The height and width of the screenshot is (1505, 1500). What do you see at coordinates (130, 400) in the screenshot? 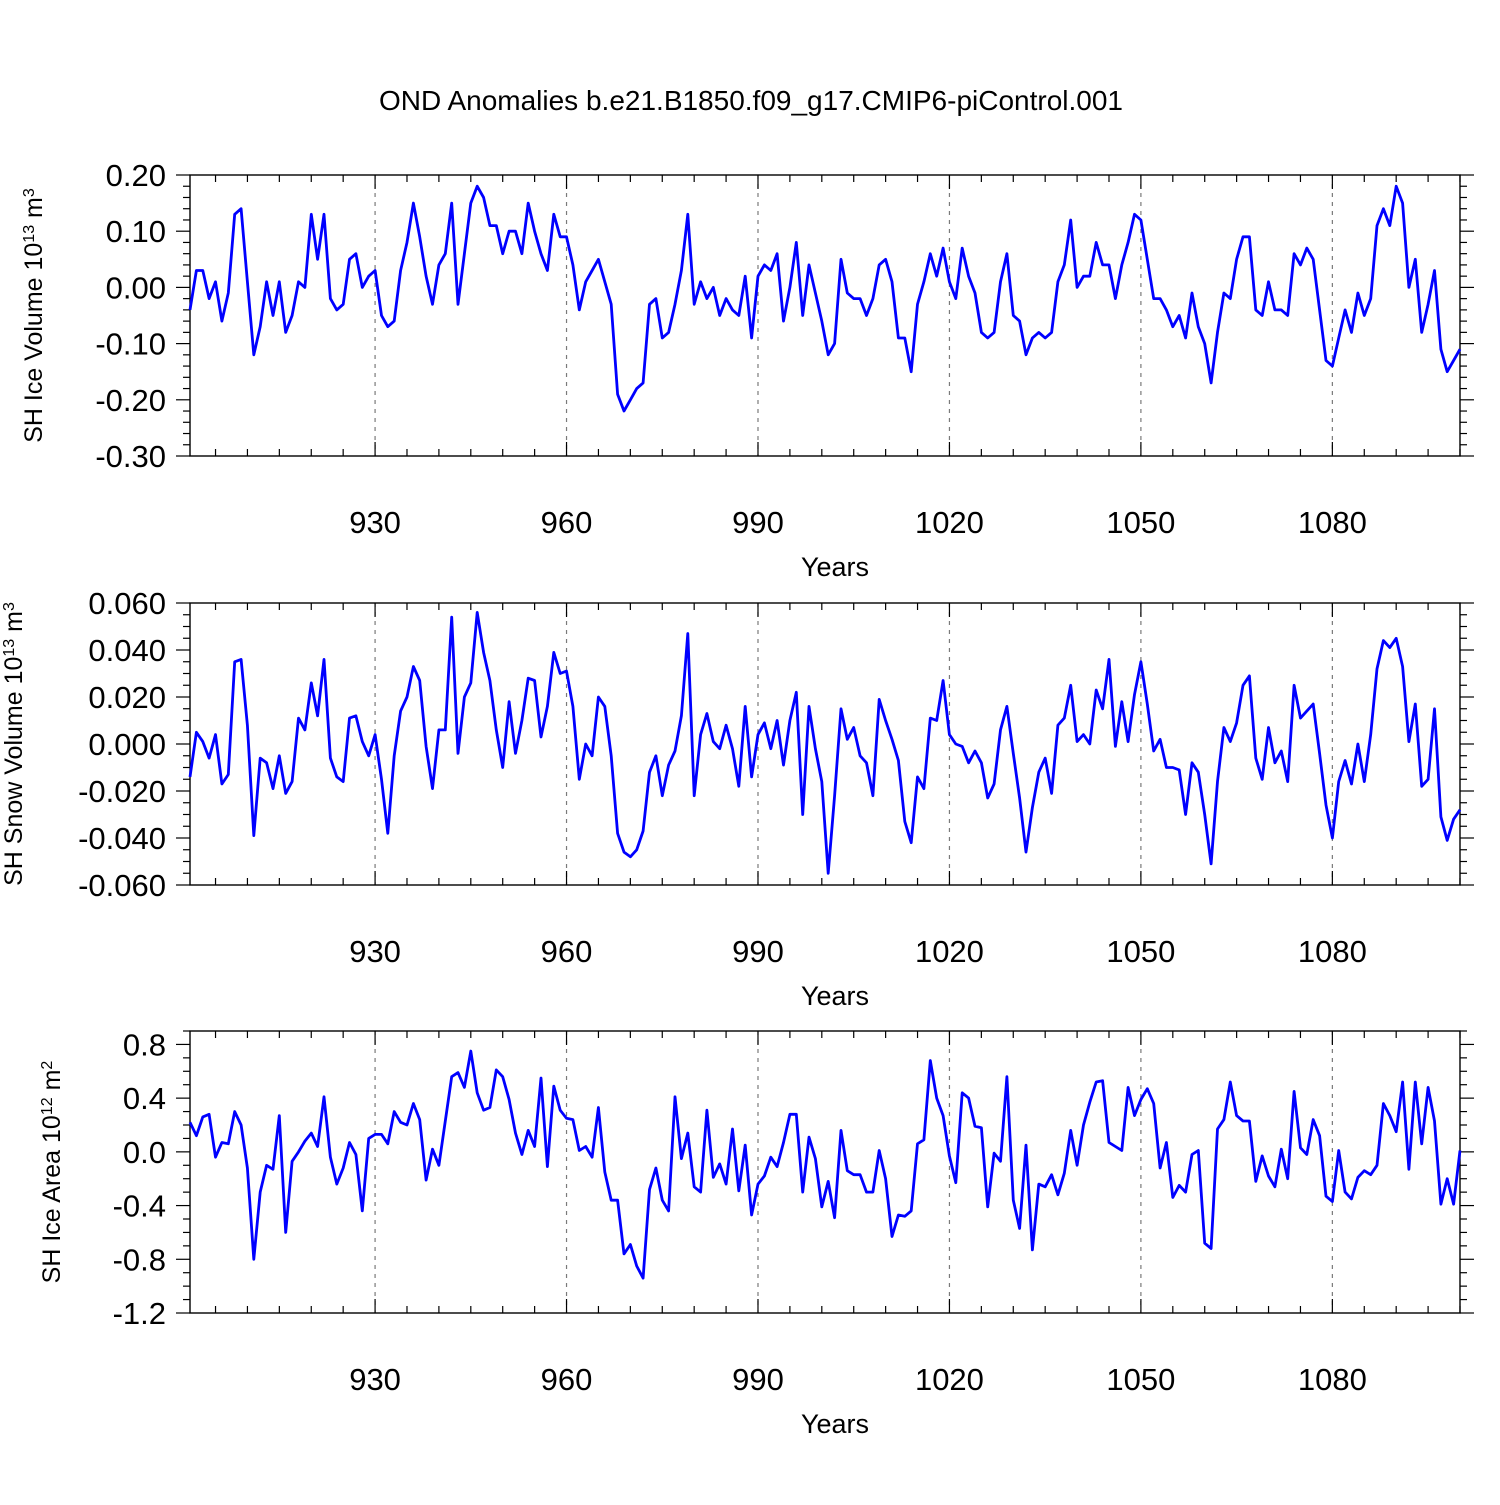
I see `y-tick-label: -0.20` at bounding box center [130, 400].